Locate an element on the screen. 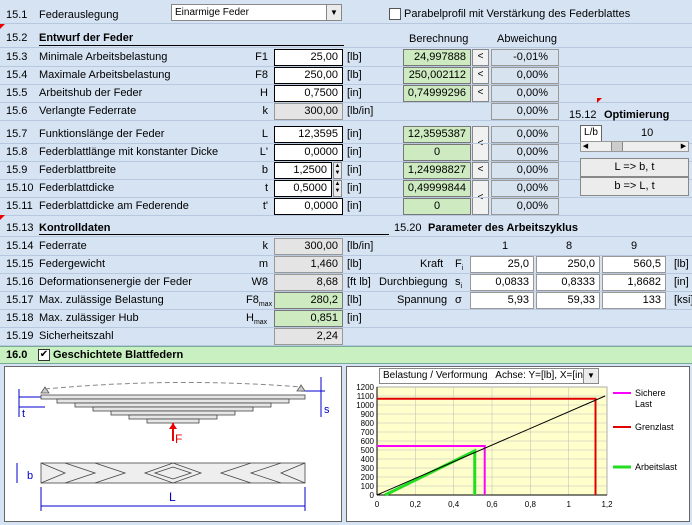 This screenshot has height=525, width=692. spring-drawing: t s F b L is located at coordinates (173, 444).